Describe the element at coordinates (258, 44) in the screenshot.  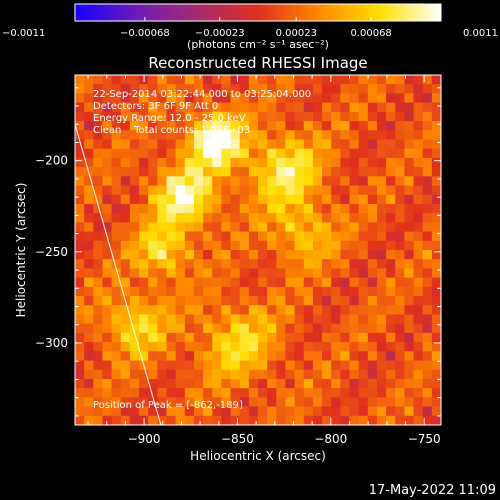
I see `colorbar-unit-label: (photons cm⁻² s⁻¹ asec⁻²)` at that location.